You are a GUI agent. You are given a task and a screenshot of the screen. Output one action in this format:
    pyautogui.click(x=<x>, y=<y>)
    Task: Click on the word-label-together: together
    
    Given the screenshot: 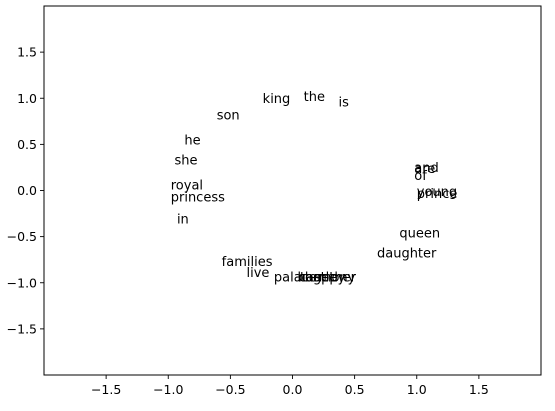 What is the action you would take?
    pyautogui.click(x=328, y=278)
    